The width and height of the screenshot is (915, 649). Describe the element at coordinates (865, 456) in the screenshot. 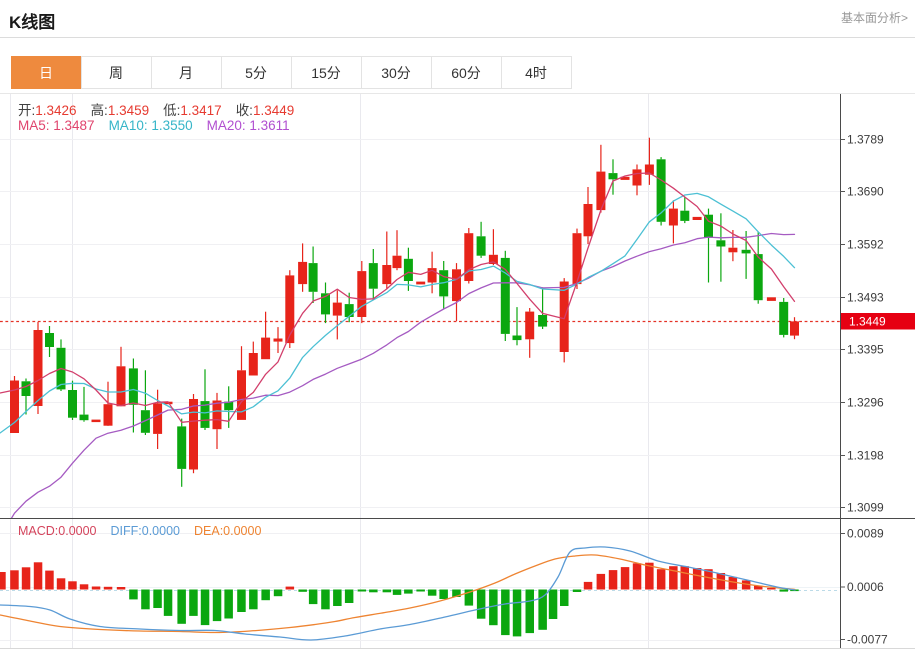

I see `svg-text: 1.3198` at that location.